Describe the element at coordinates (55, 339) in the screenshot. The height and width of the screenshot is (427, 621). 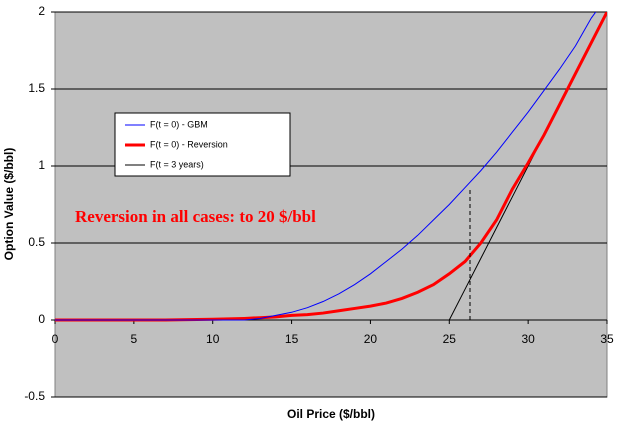
I see `x-tick-label: 0` at that location.